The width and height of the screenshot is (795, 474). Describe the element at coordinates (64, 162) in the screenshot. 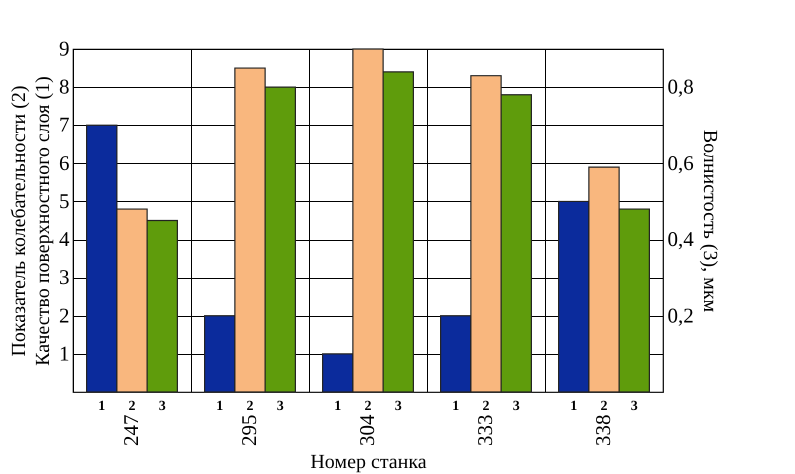

I see `y-tick-label: 6` at that location.